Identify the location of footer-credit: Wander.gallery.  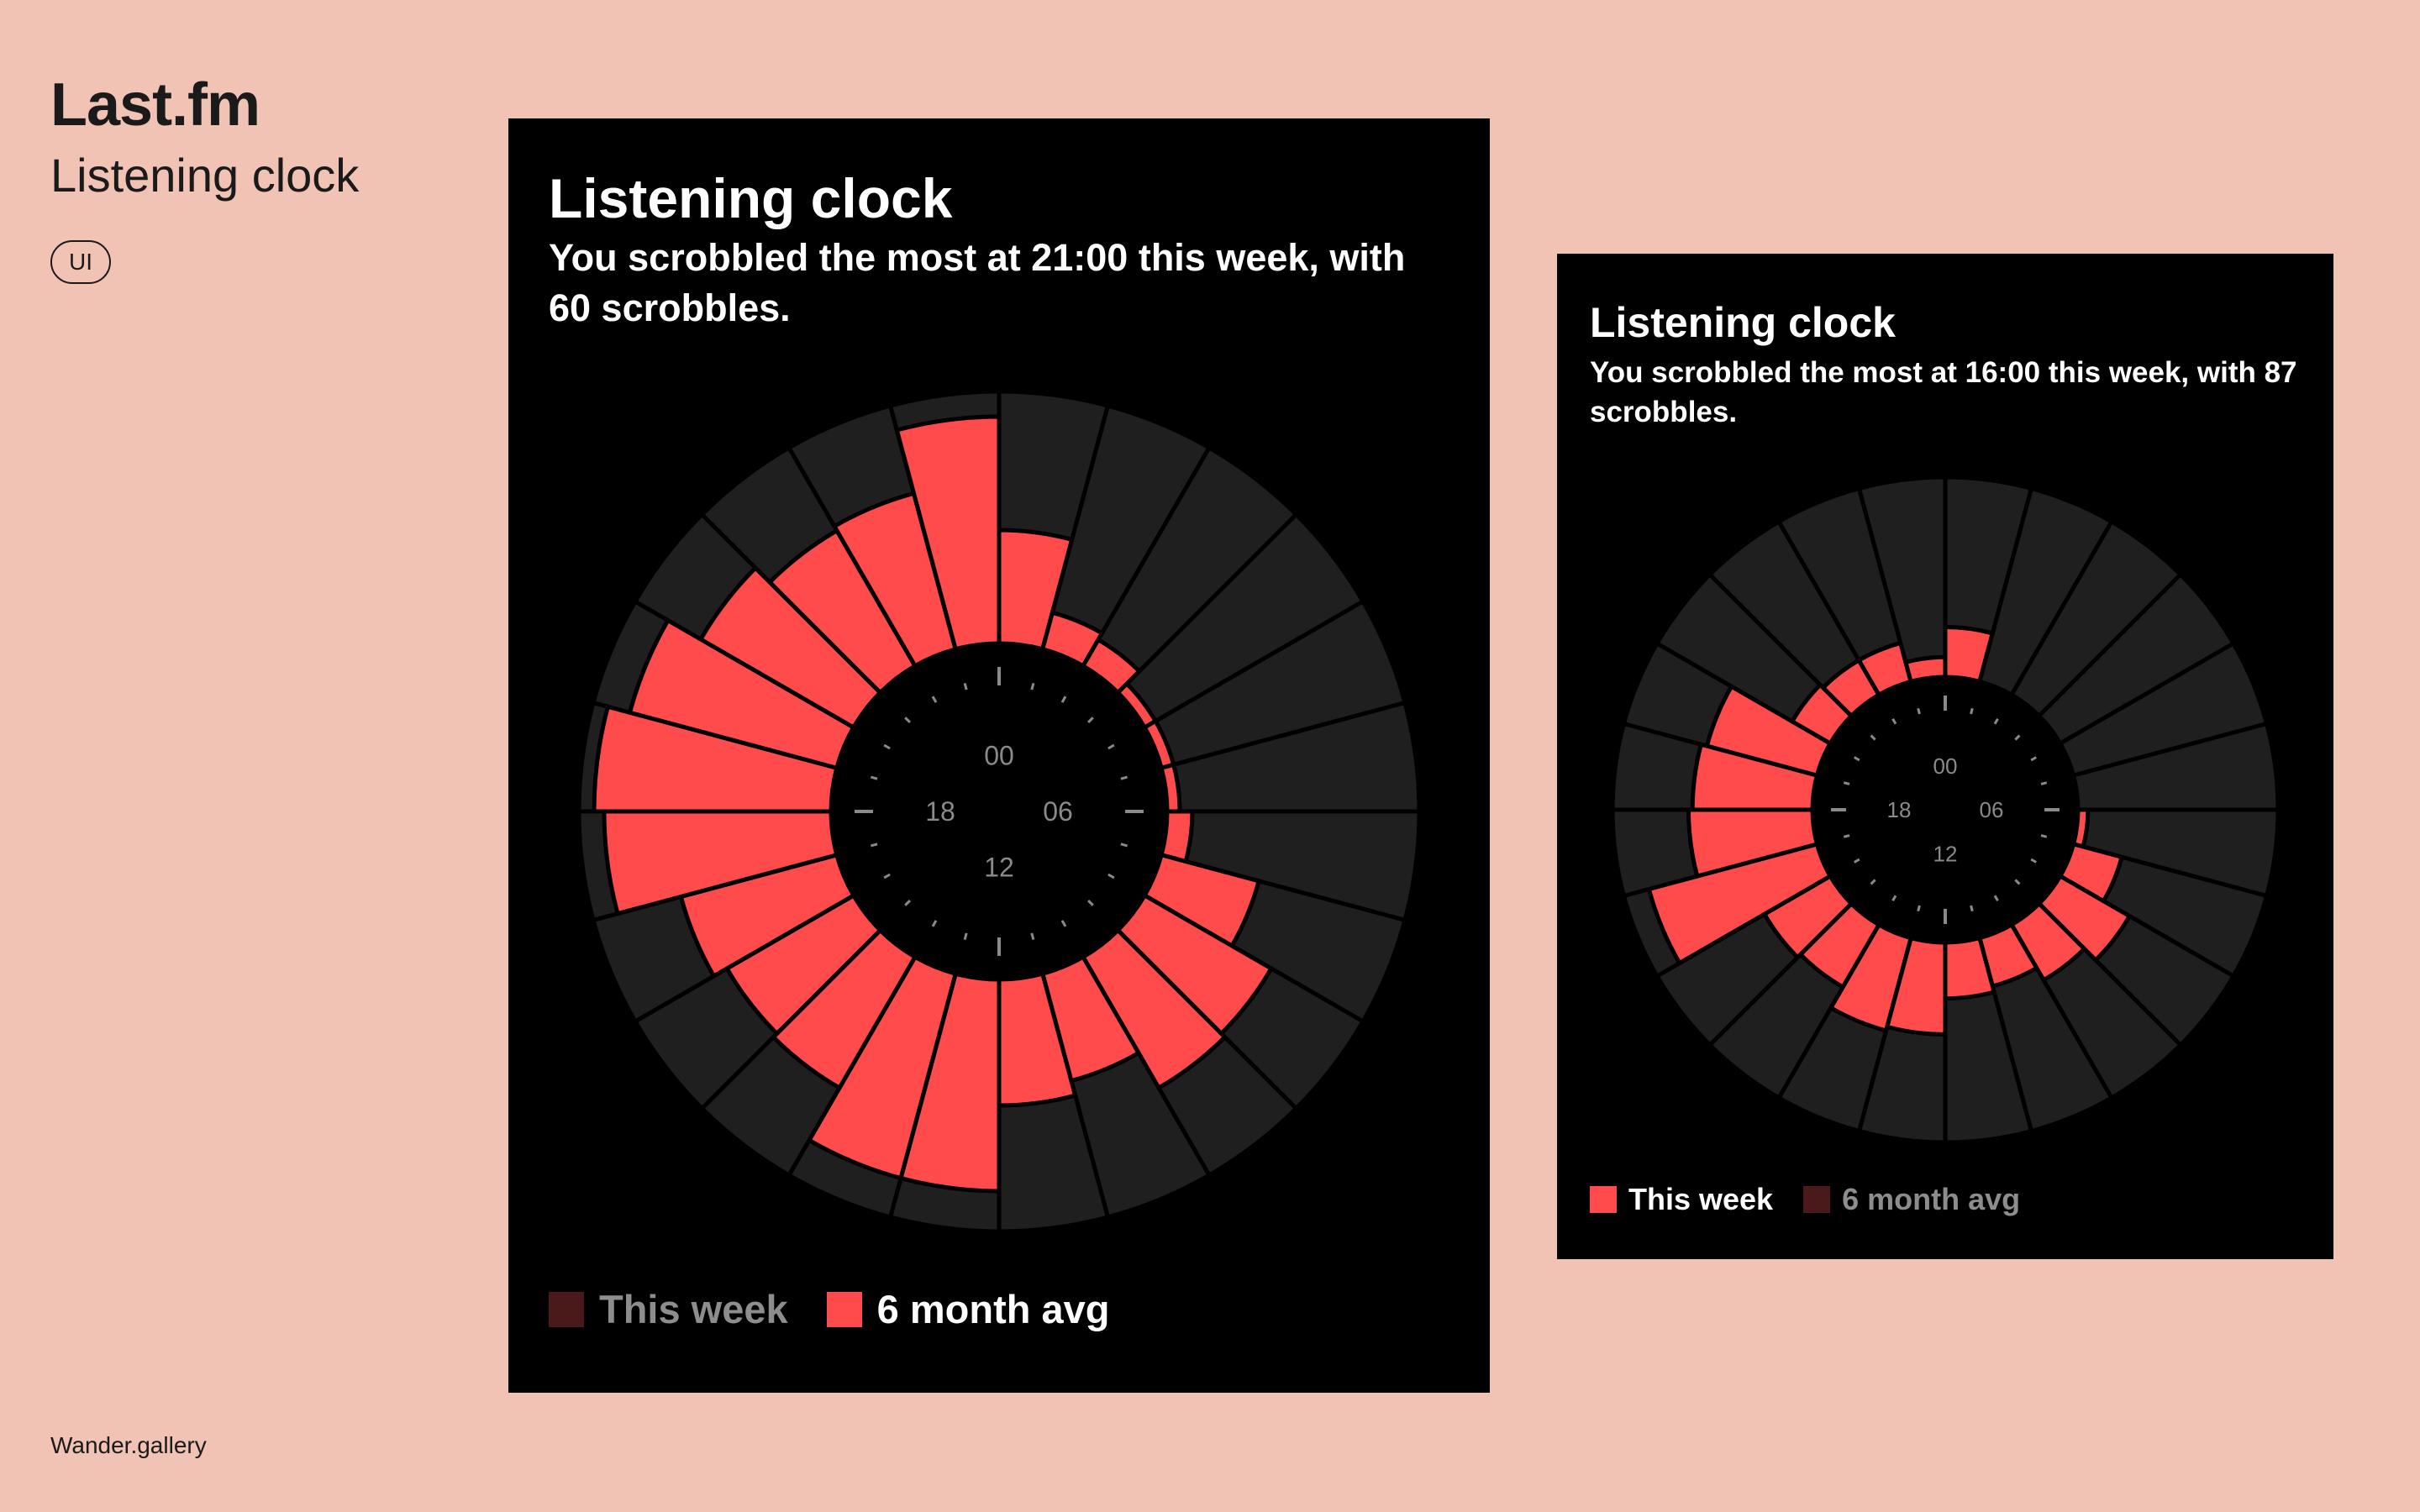
(128, 1445).